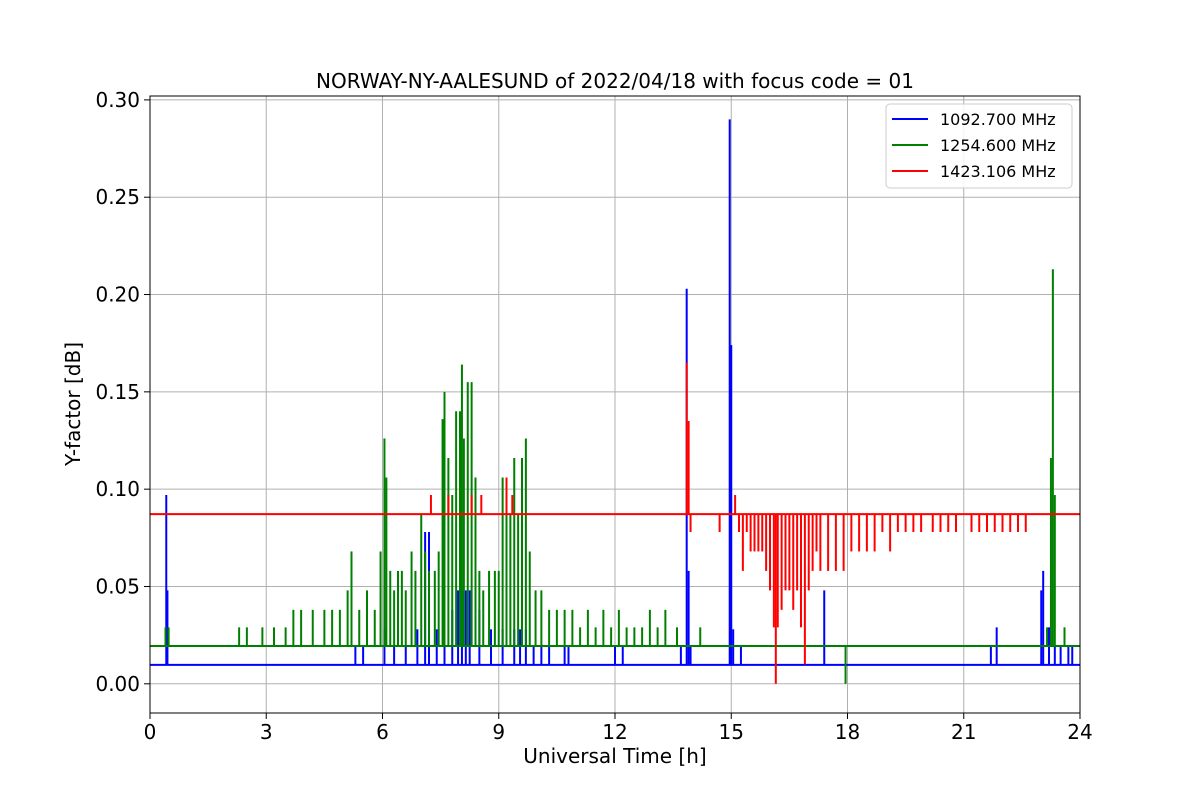 The width and height of the screenshot is (1200, 800). What do you see at coordinates (998, 145) in the screenshot?
I see `legend-entry: 1254.600 MHz` at bounding box center [998, 145].